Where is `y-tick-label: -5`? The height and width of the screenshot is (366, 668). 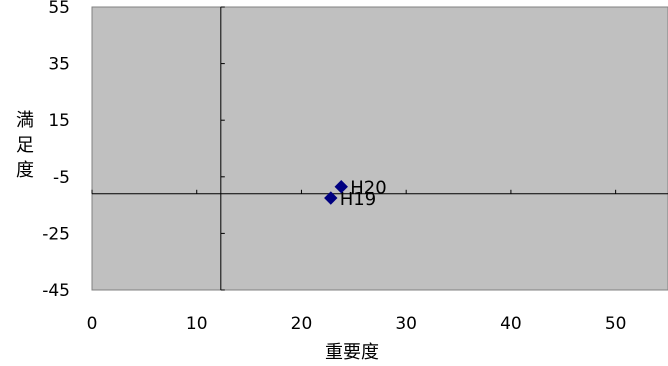
y-tick-label: -5 is located at coordinates (61, 178).